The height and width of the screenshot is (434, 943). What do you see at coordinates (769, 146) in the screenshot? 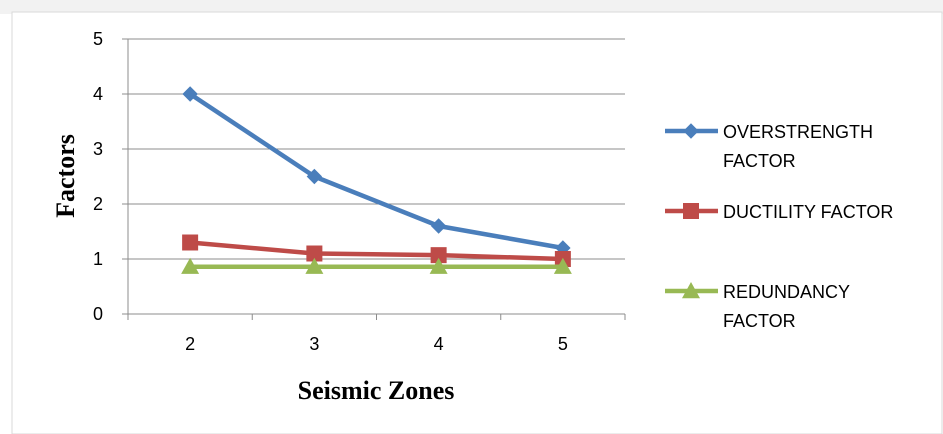
I see `legend-item: OVERSTRENGTH FACTOR` at bounding box center [769, 146].